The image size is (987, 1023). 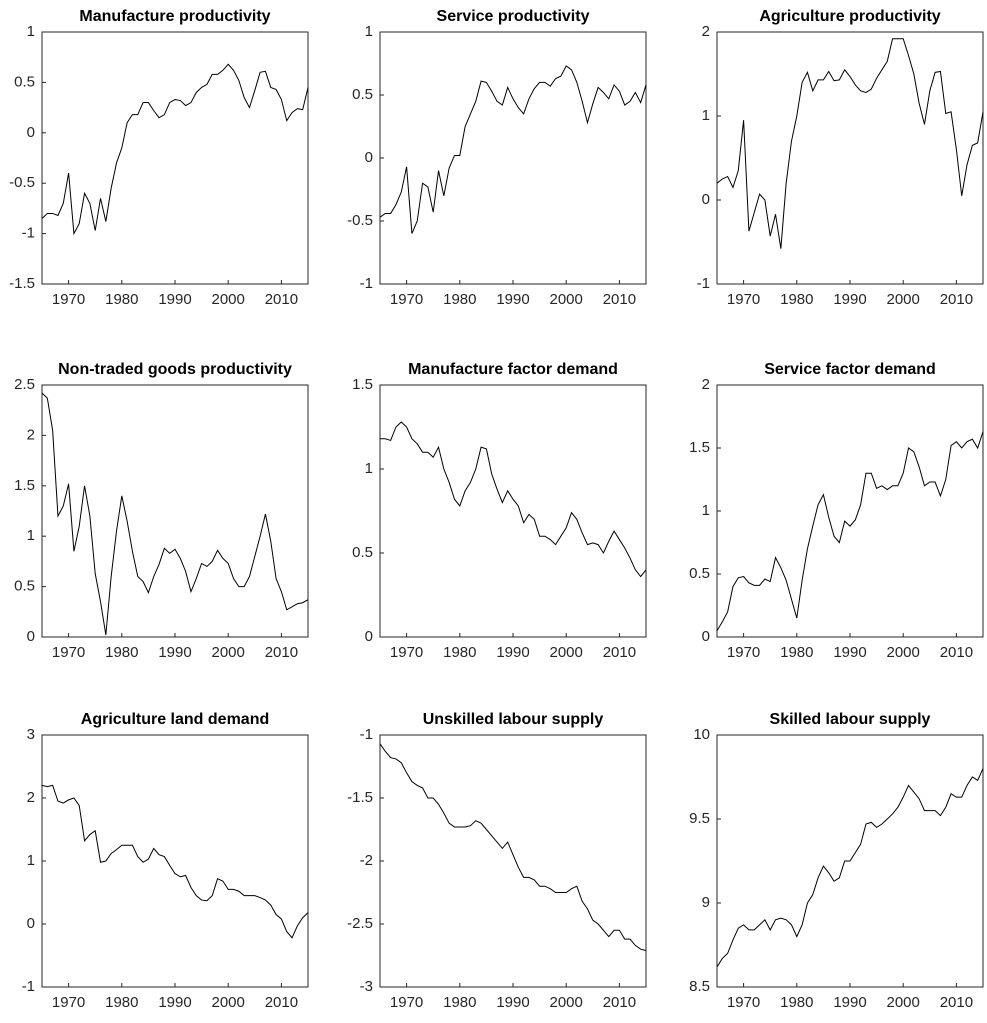 What do you see at coordinates (699, 818) in the screenshot?
I see `y-tick-label: 9.5` at bounding box center [699, 818].